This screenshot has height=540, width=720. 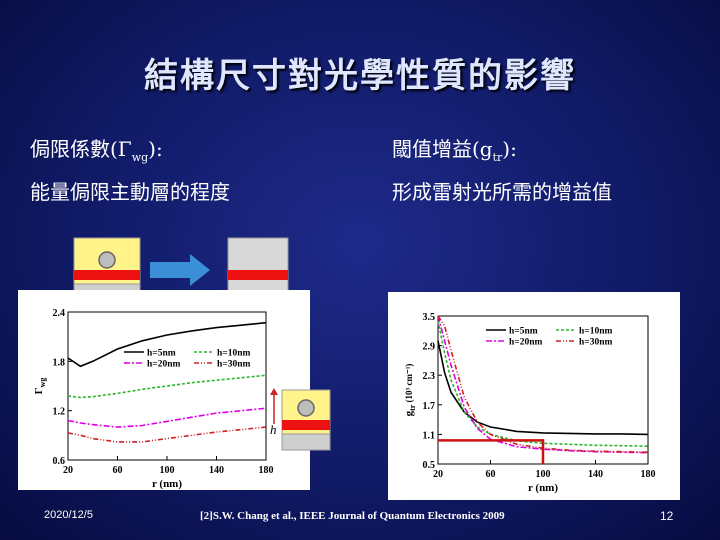 What do you see at coordinates (59, 461) in the screenshot?
I see `y-tick-label: 0.6` at bounding box center [59, 461].